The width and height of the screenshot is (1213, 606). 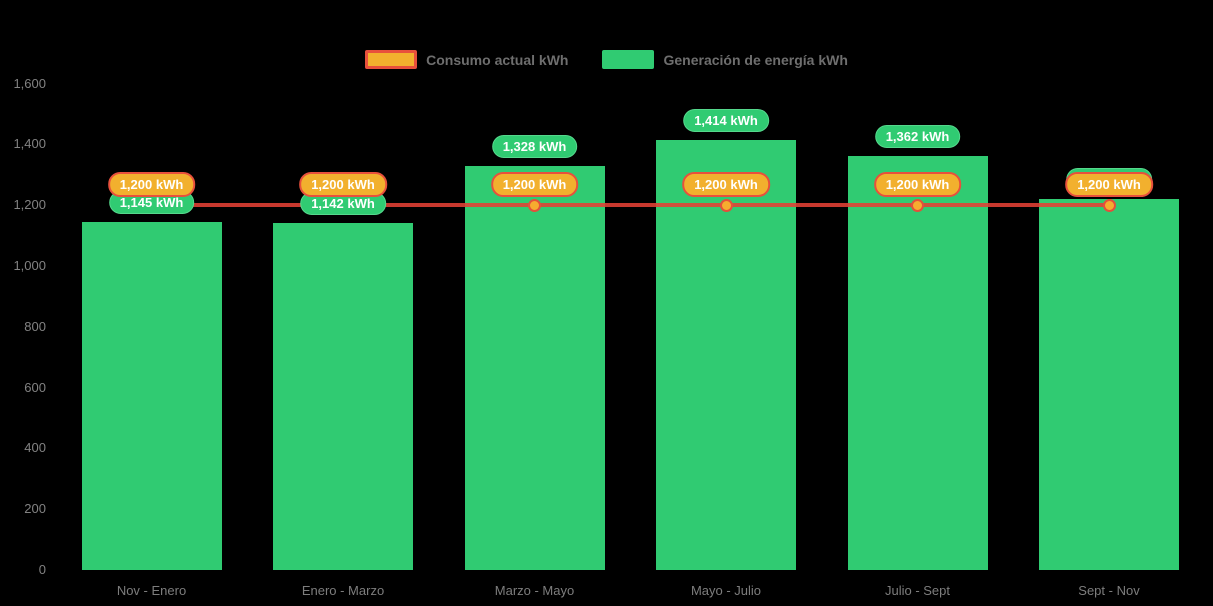 What do you see at coordinates (917, 590) in the screenshot?
I see `x-category-label: Julio - Sept` at bounding box center [917, 590].